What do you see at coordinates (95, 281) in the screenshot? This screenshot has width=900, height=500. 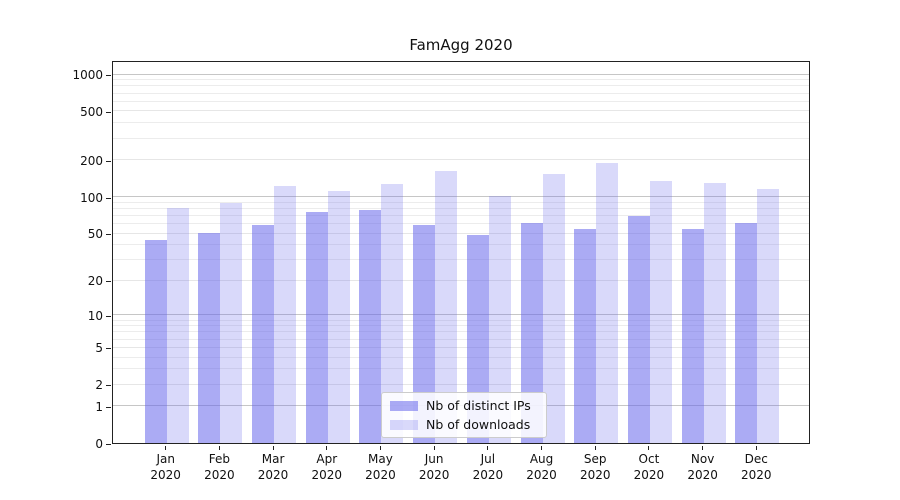 I see `y-axis-tick-label-20: 20` at bounding box center [95, 281].